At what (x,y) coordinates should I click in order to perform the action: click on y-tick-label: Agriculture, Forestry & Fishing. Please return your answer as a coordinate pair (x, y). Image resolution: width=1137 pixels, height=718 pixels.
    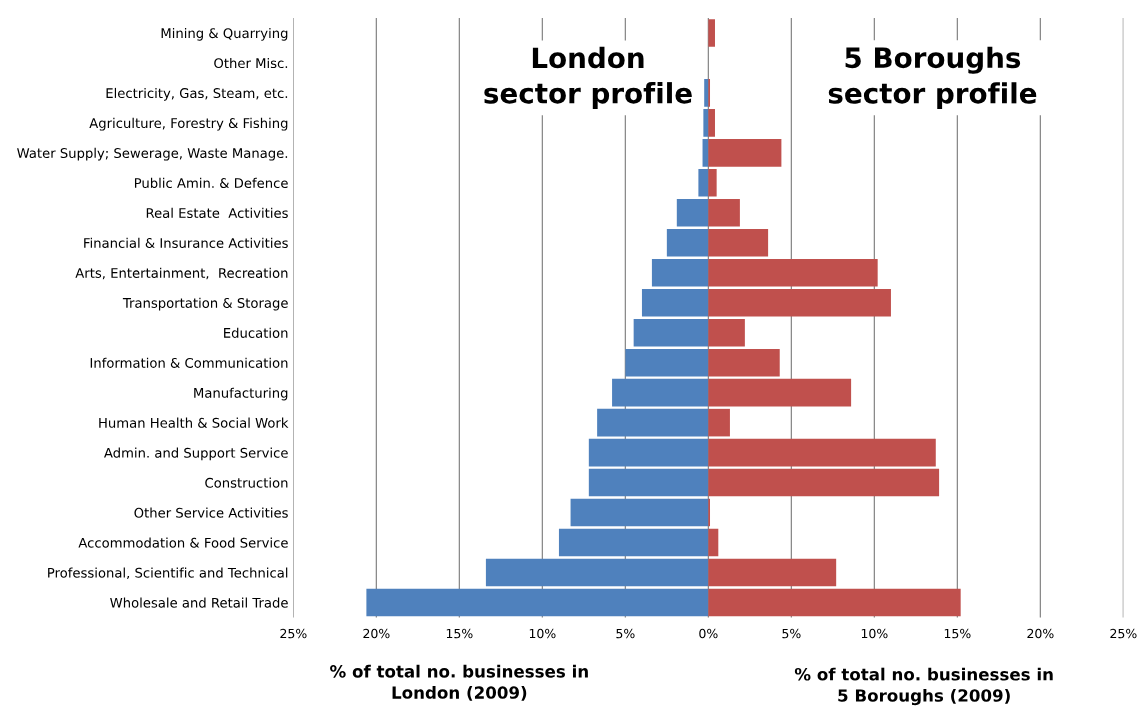
    Looking at the image, I should click on (188, 124).